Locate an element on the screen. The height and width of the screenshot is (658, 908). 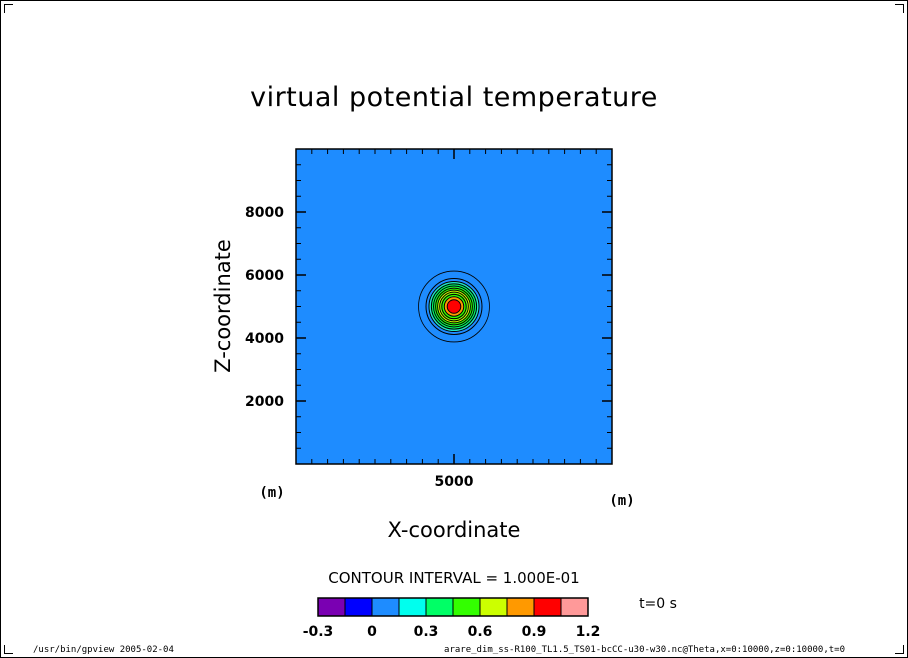
colorbar is located at coordinates (453, 607).